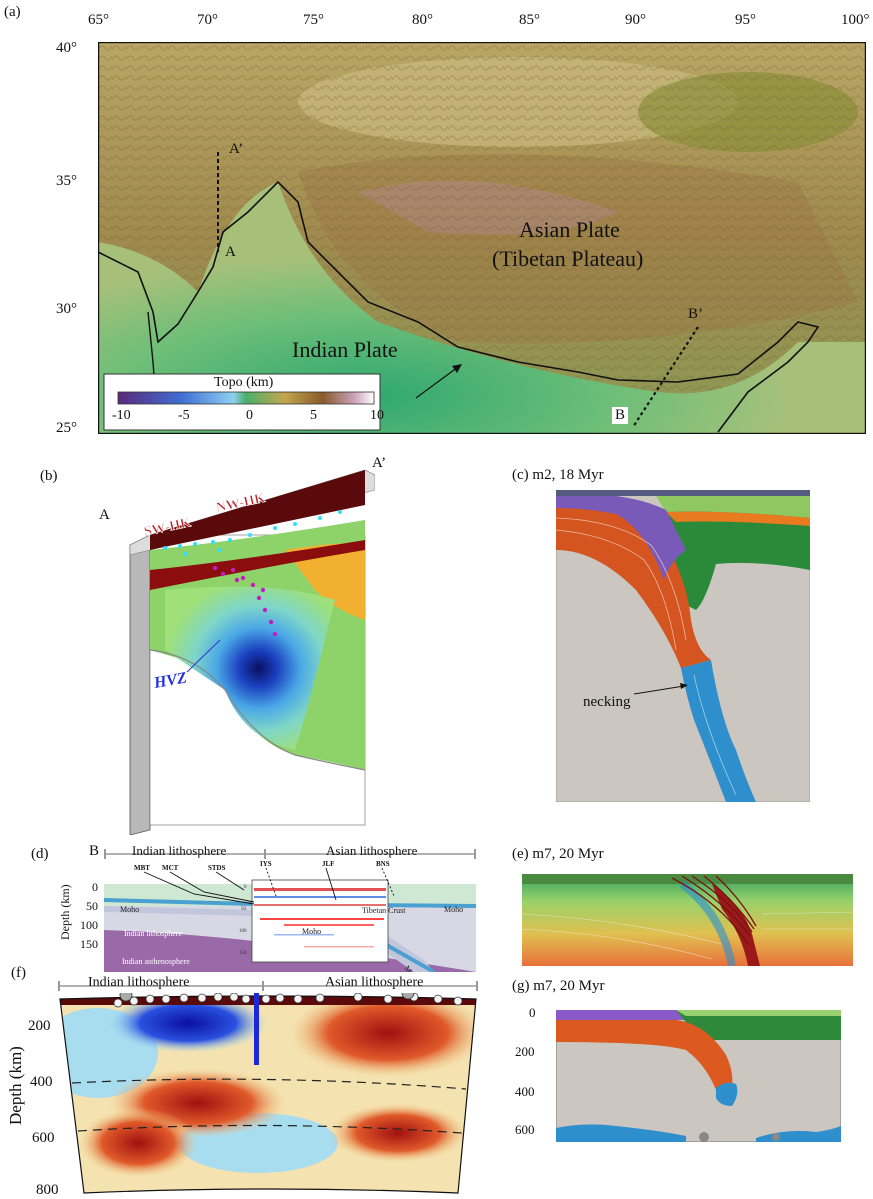  What do you see at coordinates (89, 944) in the screenshot?
I see `panel-d-ytick-150: 150` at bounding box center [89, 944].